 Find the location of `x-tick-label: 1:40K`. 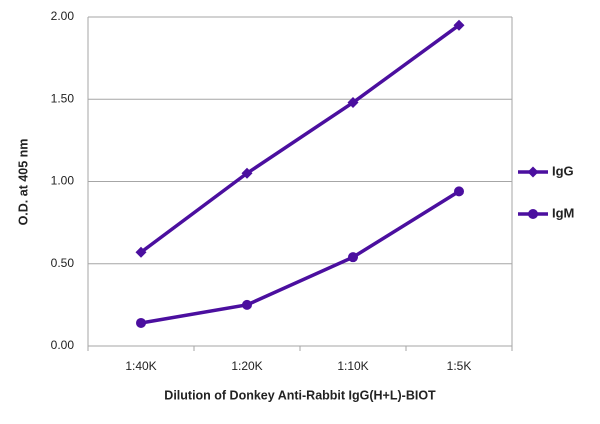

x-tick-label: 1:40K is located at coordinates (140, 366).